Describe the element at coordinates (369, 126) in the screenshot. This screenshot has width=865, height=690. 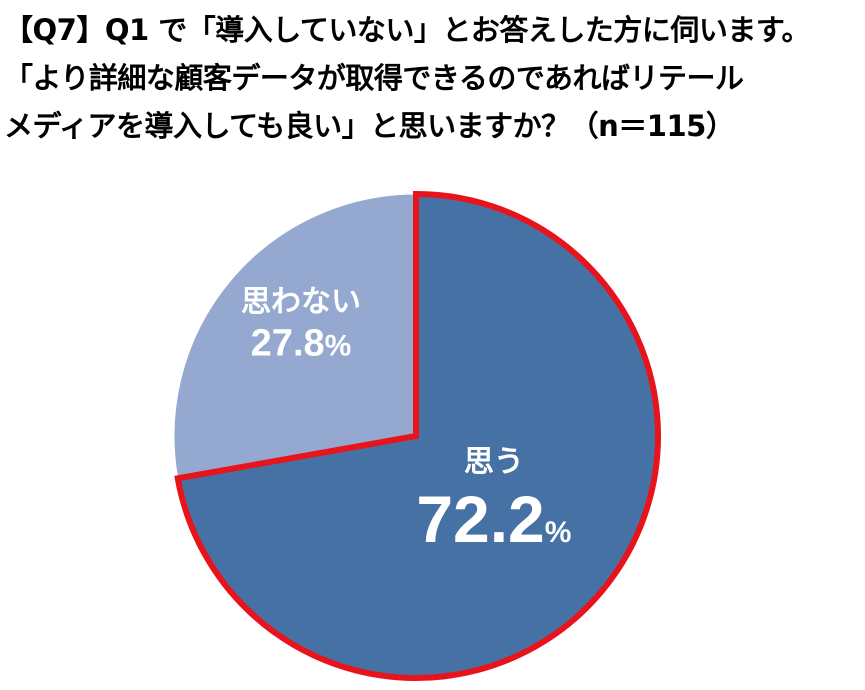
I see `chart-title-line-3: メディアを導入しても良い」と思いますか？（n＝115）` at that location.